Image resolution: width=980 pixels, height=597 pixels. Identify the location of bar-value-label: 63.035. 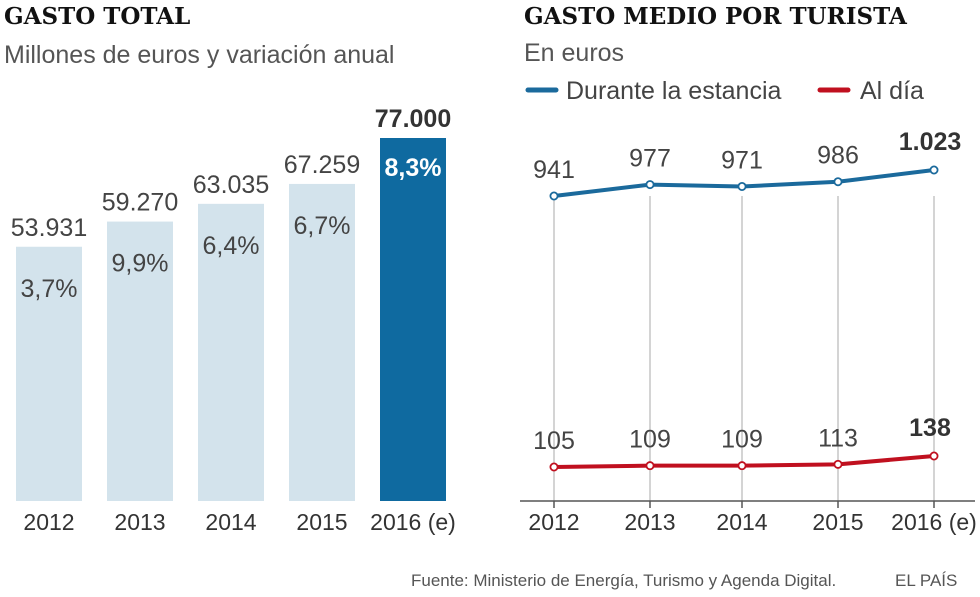
(231, 185).